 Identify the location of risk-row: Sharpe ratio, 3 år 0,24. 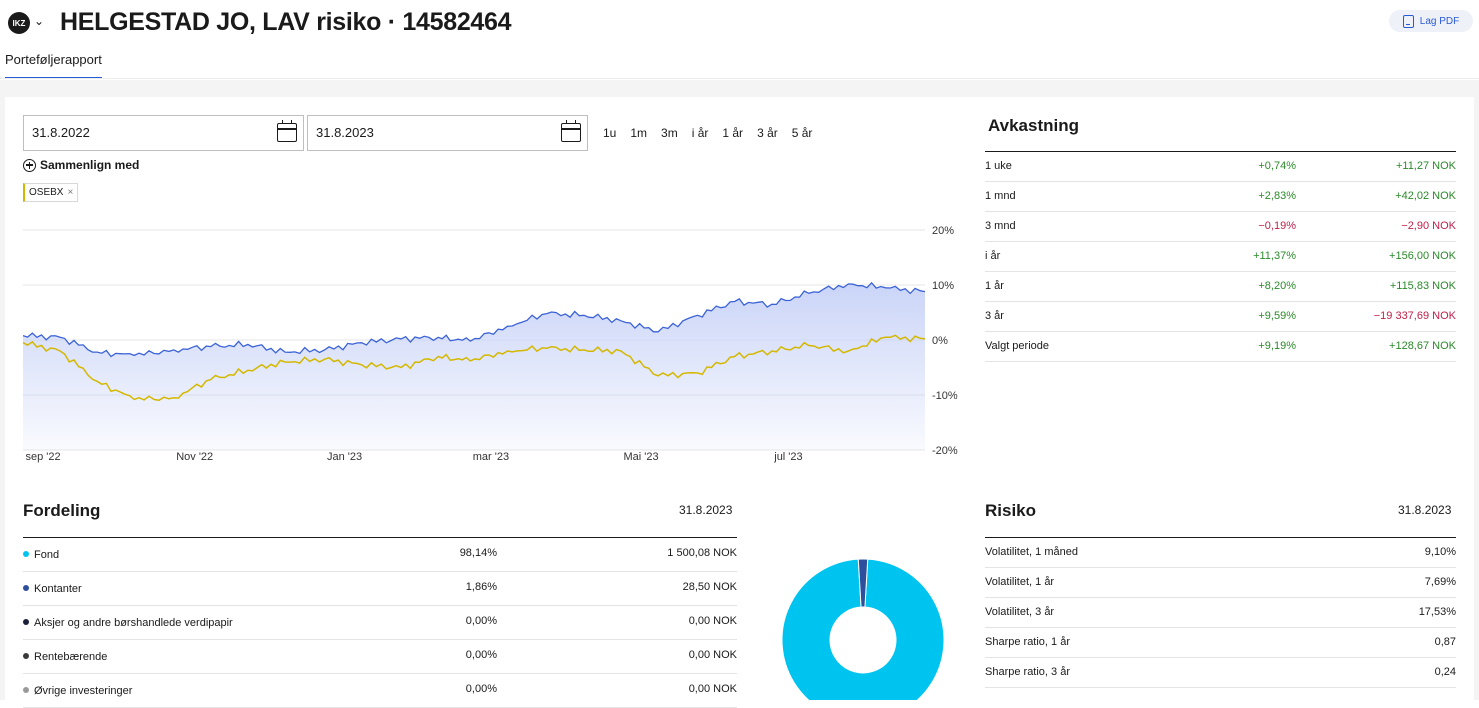
(1220, 673).